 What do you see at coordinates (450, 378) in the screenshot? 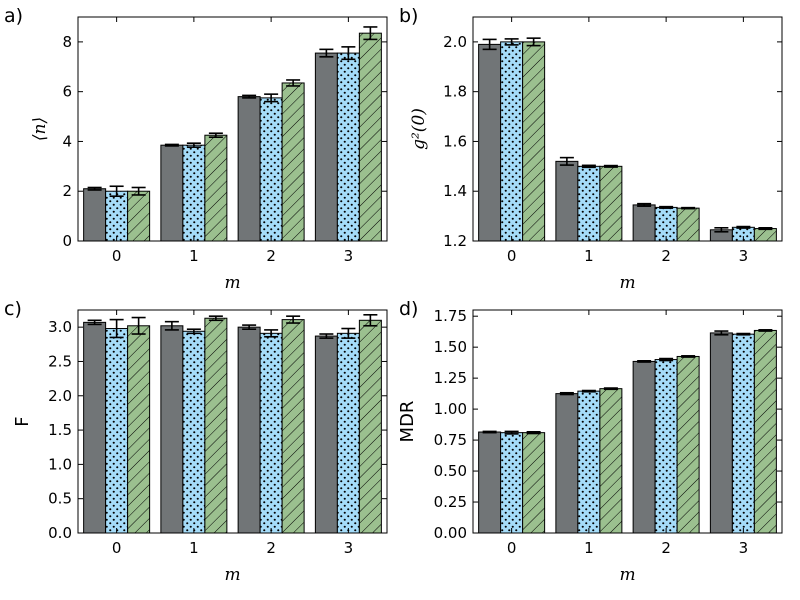
I see `y-tick-label: 1.25` at bounding box center [450, 378].